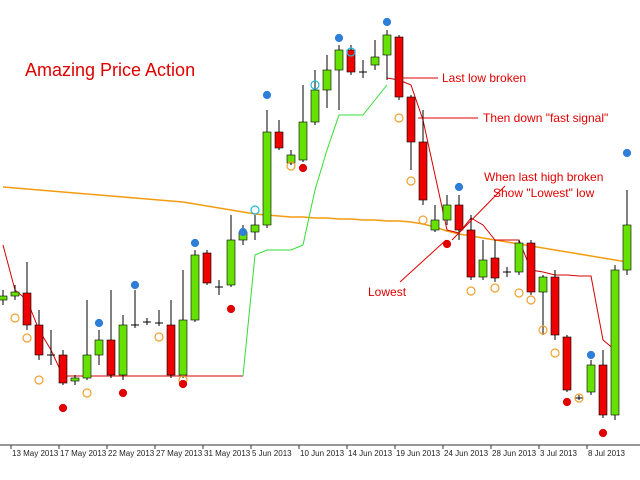 The image size is (640, 480). Describe the element at coordinates (418, 453) in the screenshot. I see `x-tick-label: 19 Jun 2013` at that location.